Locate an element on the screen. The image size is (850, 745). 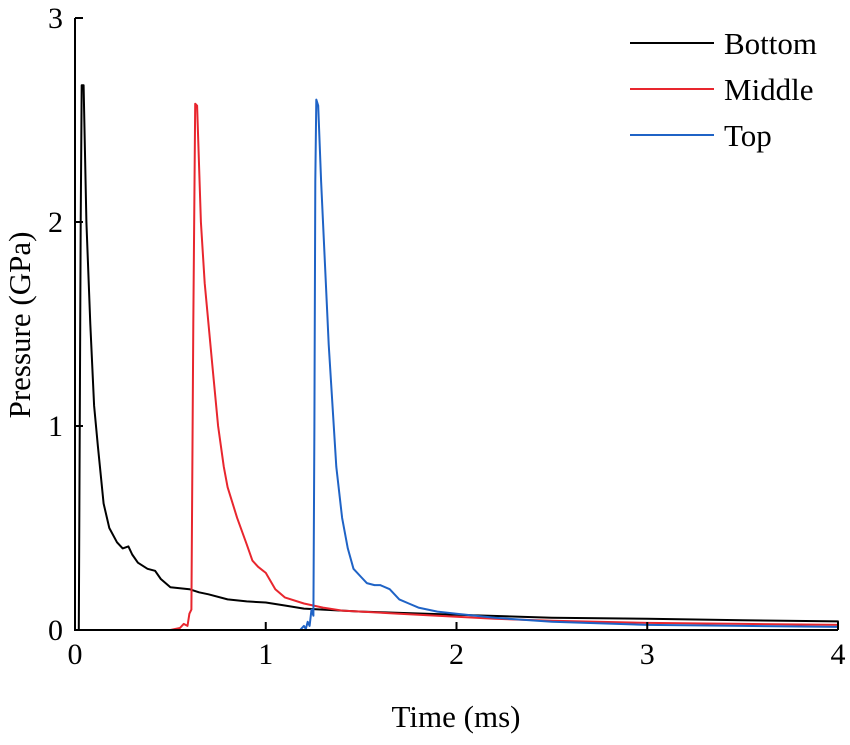
y-tick-label: 2 is located at coordinates (55, 222).